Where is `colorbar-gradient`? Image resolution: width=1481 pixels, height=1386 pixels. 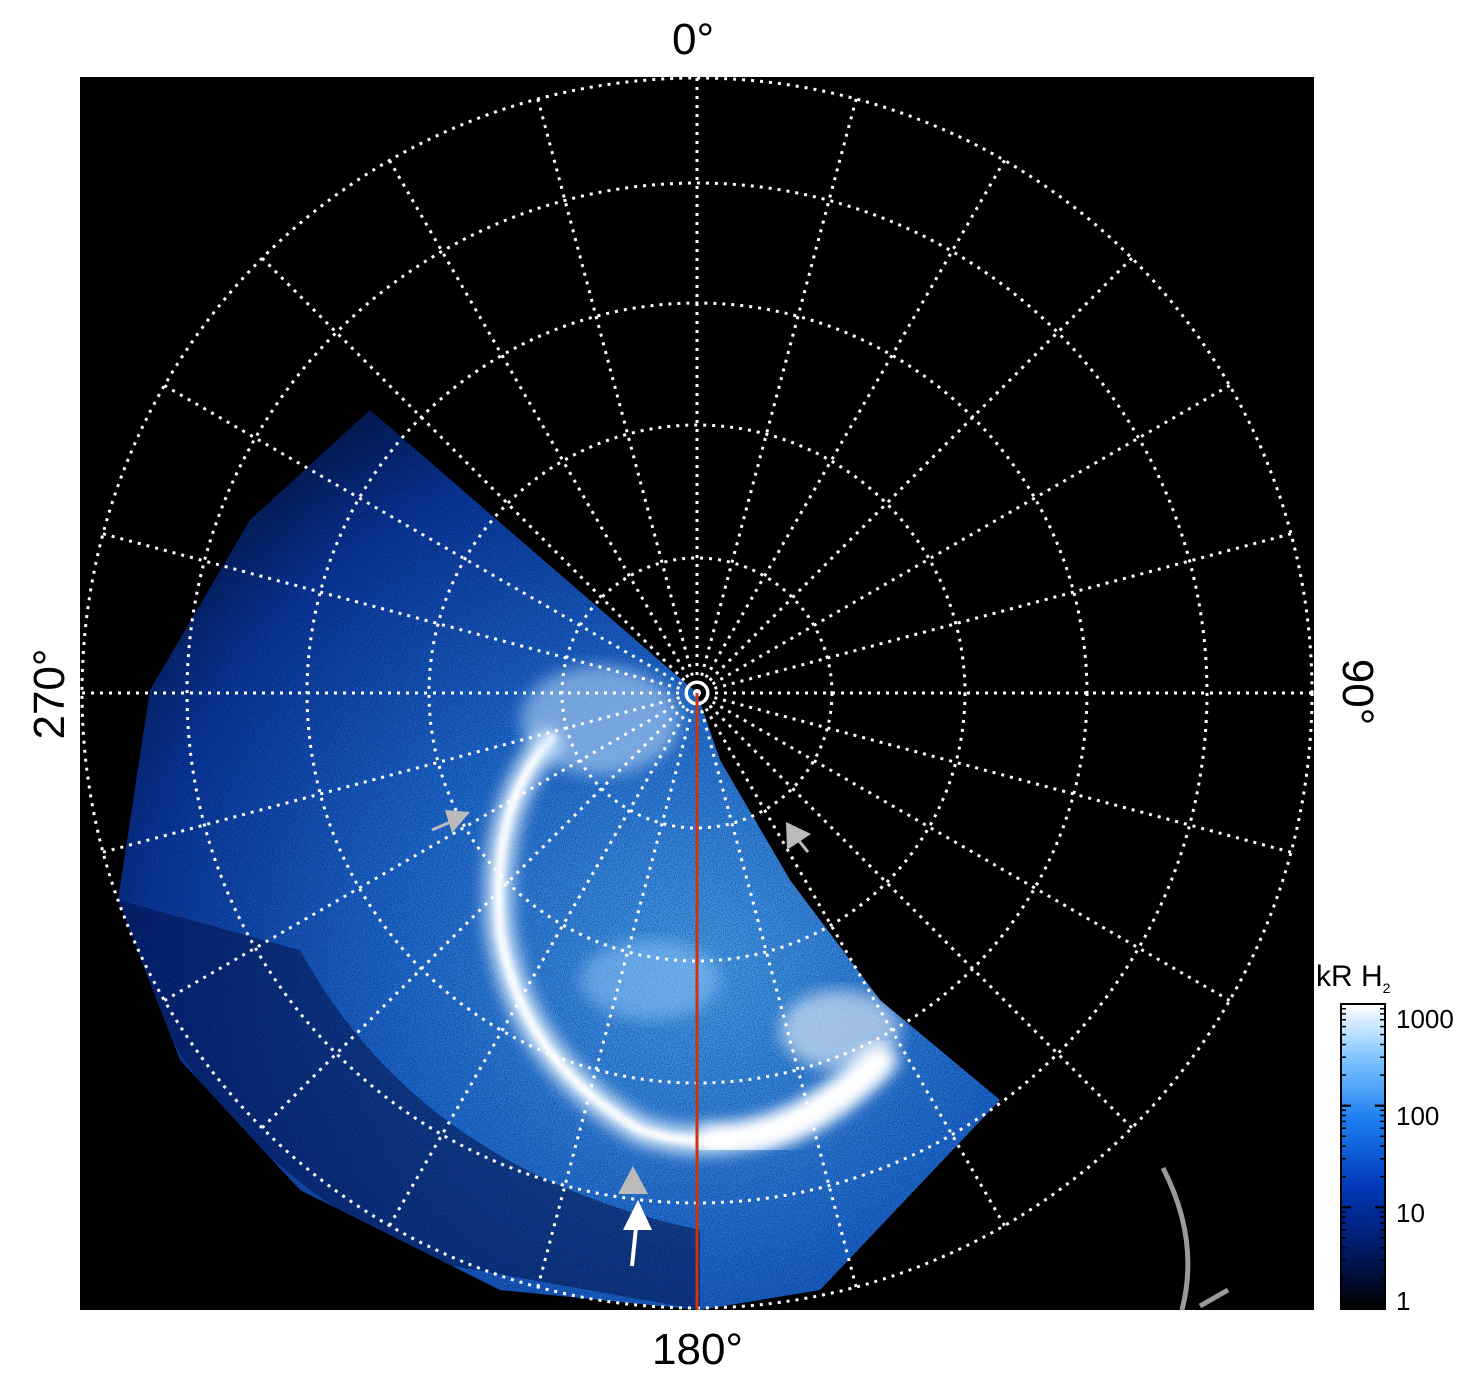 colorbar-gradient is located at coordinates (1363, 1156).